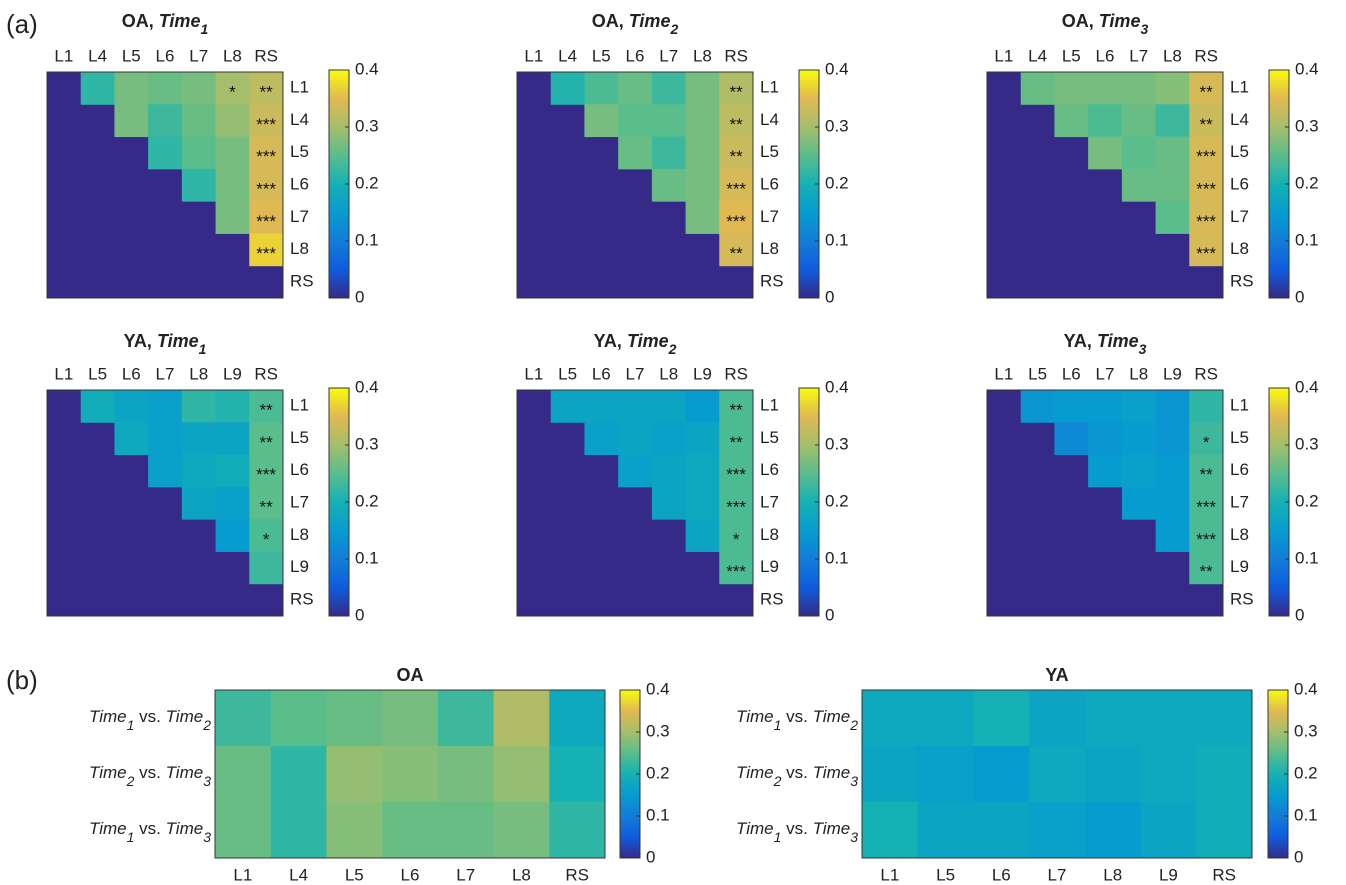  Describe the element at coordinates (1307, 182) in the screenshot. I see `colorbar-tick-label: 0.2` at that location.